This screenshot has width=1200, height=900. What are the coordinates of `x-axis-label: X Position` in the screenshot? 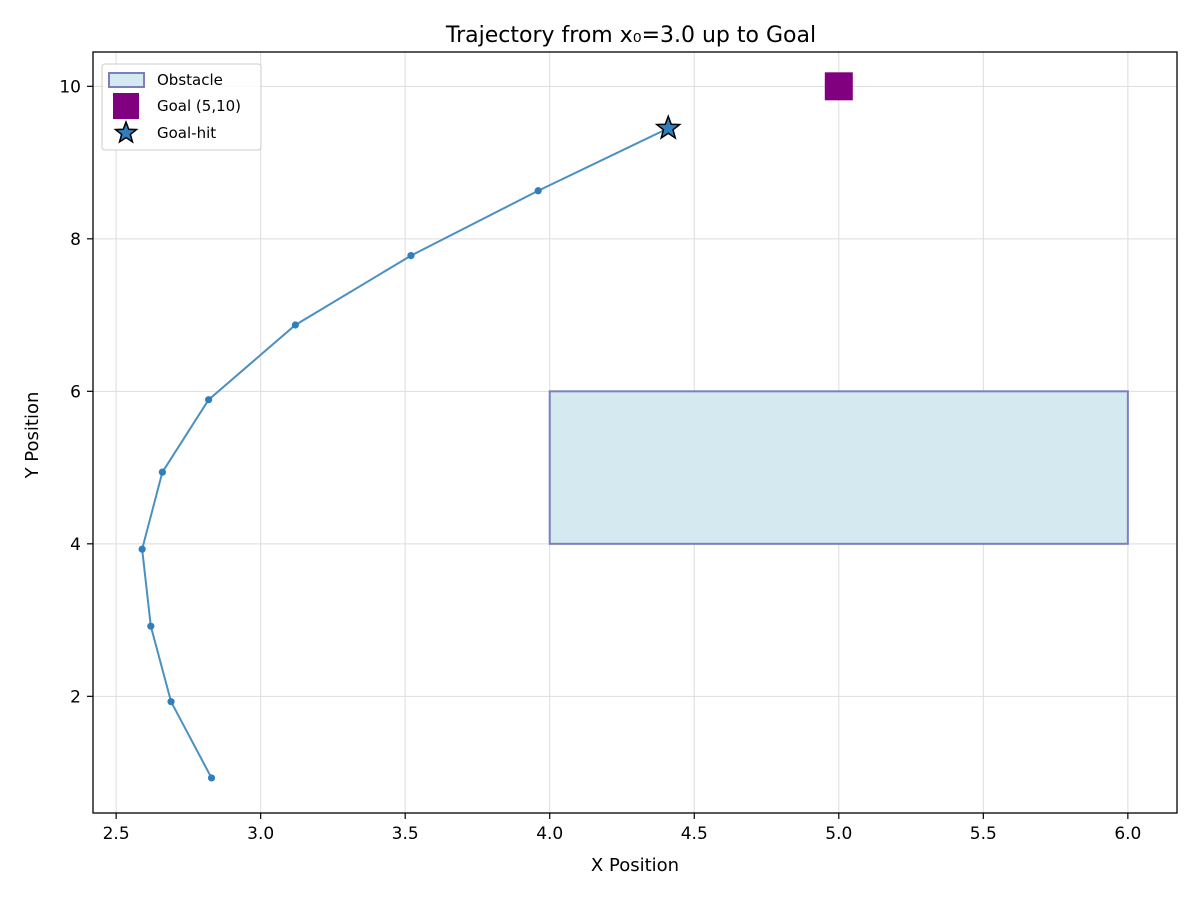 It's located at (635, 865).